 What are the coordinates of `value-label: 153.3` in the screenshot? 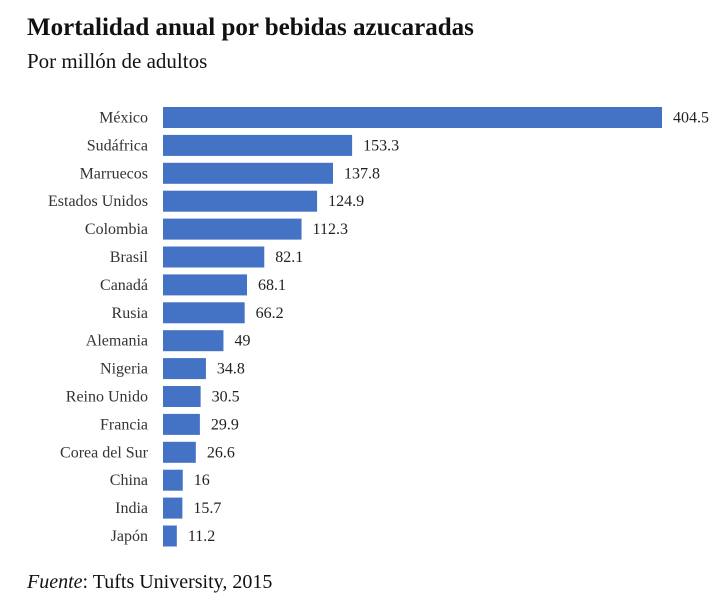 It's located at (381, 145).